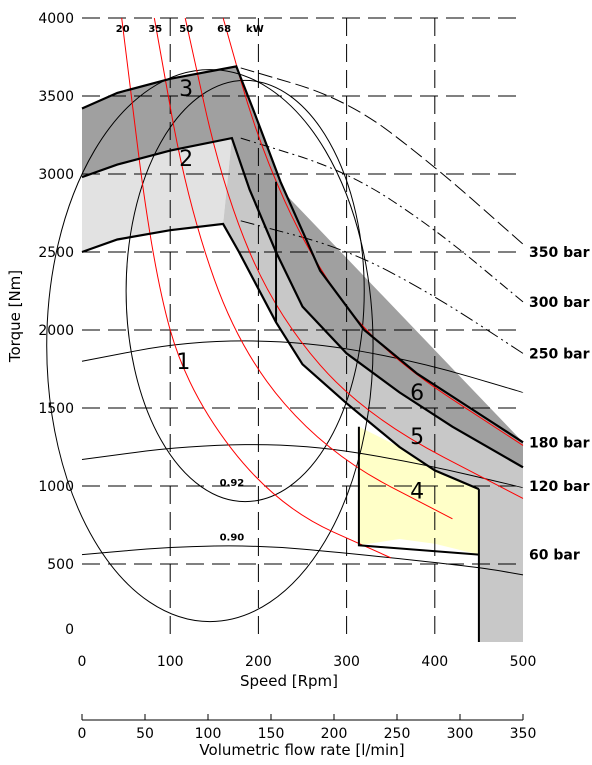  What do you see at coordinates (82, 662) in the screenshot?
I see `x-tick-label: 0` at bounding box center [82, 662].